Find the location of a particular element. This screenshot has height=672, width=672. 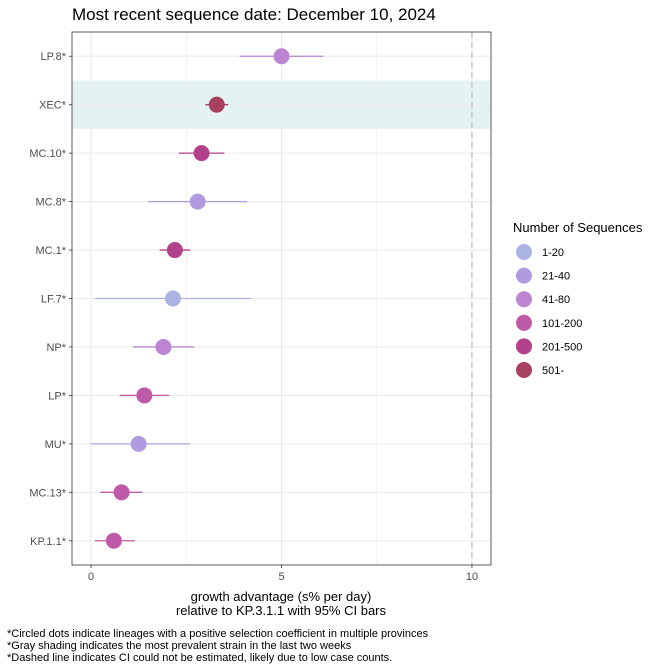

y-tick-label: LF.7* is located at coordinates (54, 300).